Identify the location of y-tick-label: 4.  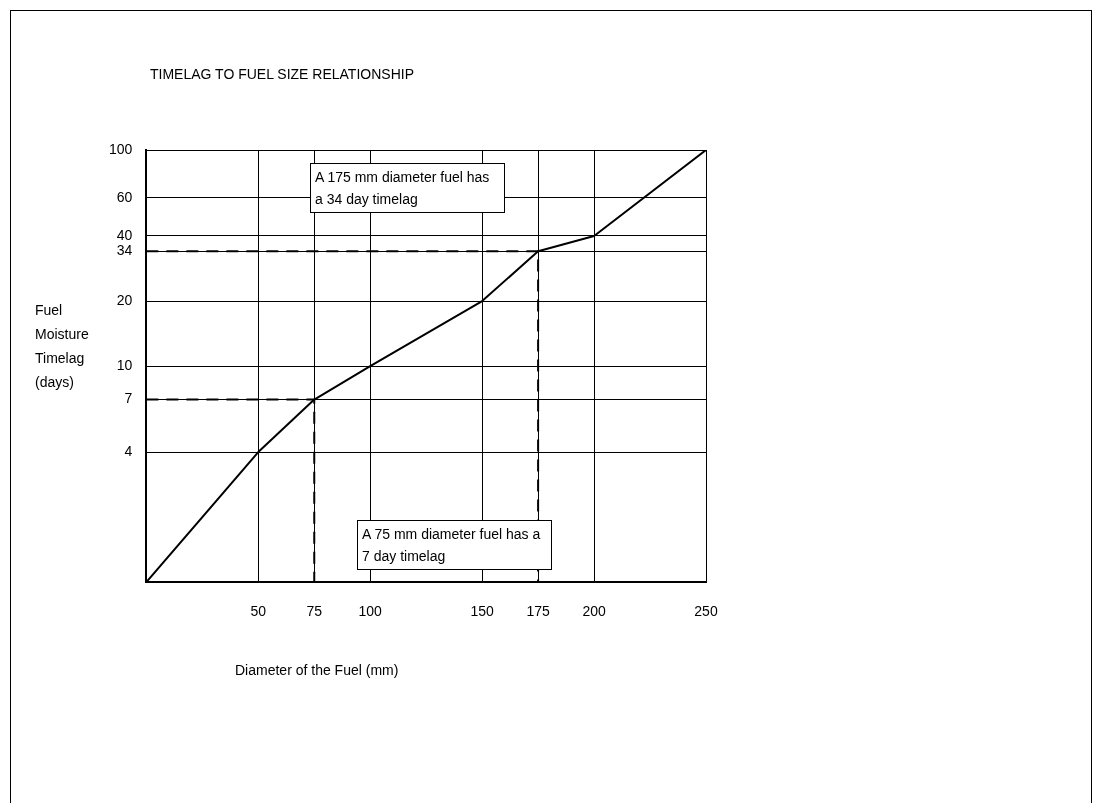
(128, 450).